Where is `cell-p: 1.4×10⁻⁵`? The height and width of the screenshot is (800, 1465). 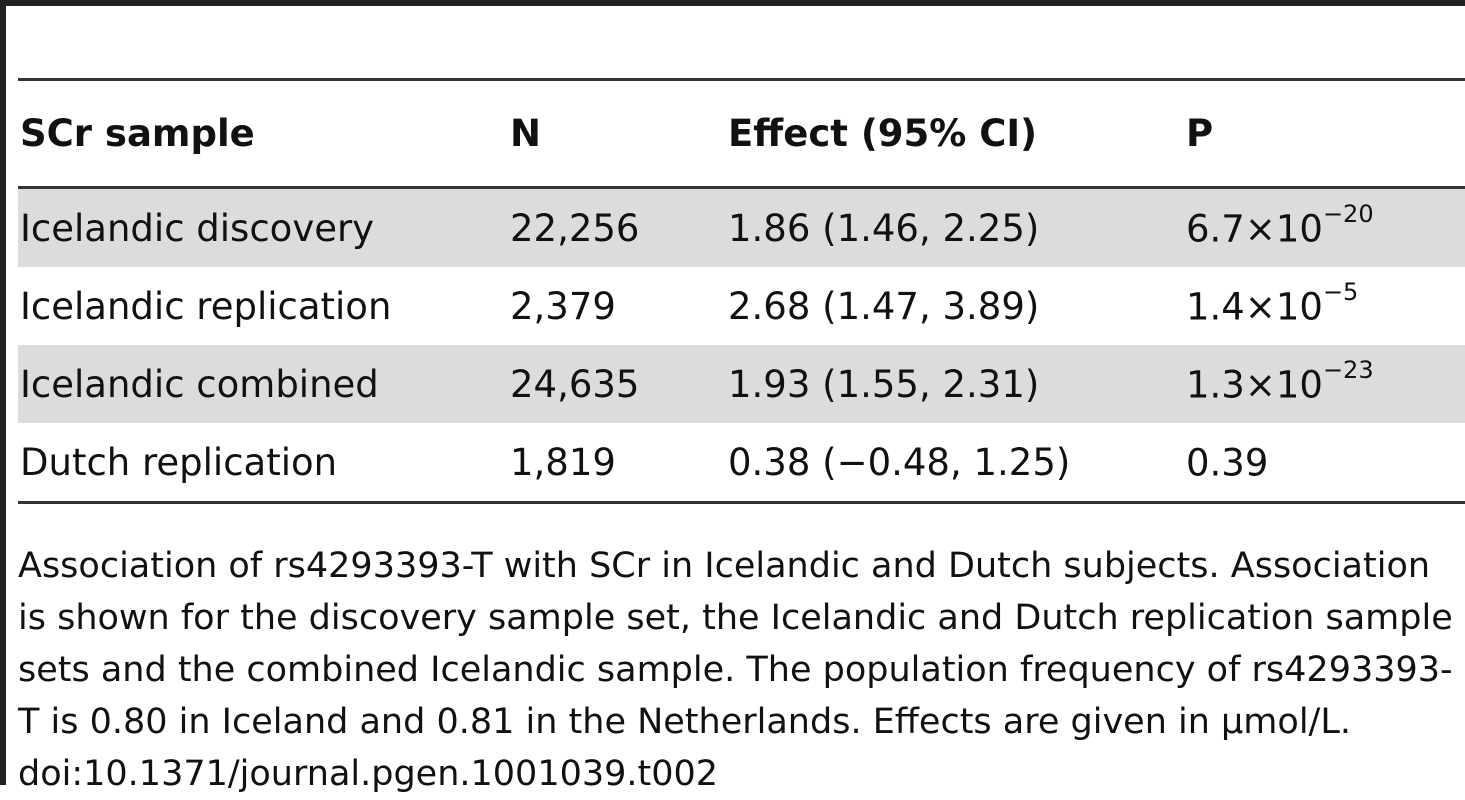
cell-p: 1.4×10⁻⁵ is located at coordinates (1324, 306).